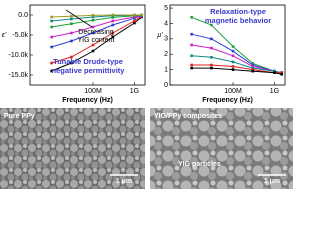  Describe the element at coordinates (238, 11) in the screenshot. I see `annotation: Relaxation-type` at that location.